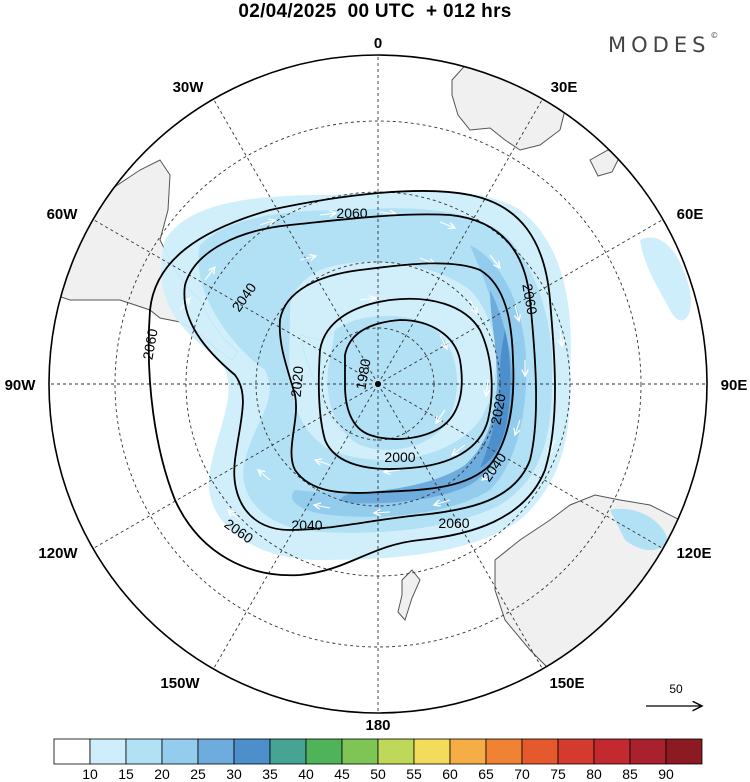 The image size is (750, 782). I want to click on colorbar: 10 15 20 25 30 35 40 45 50 55 60 65 70 75 80 85 90, so click(378, 760).